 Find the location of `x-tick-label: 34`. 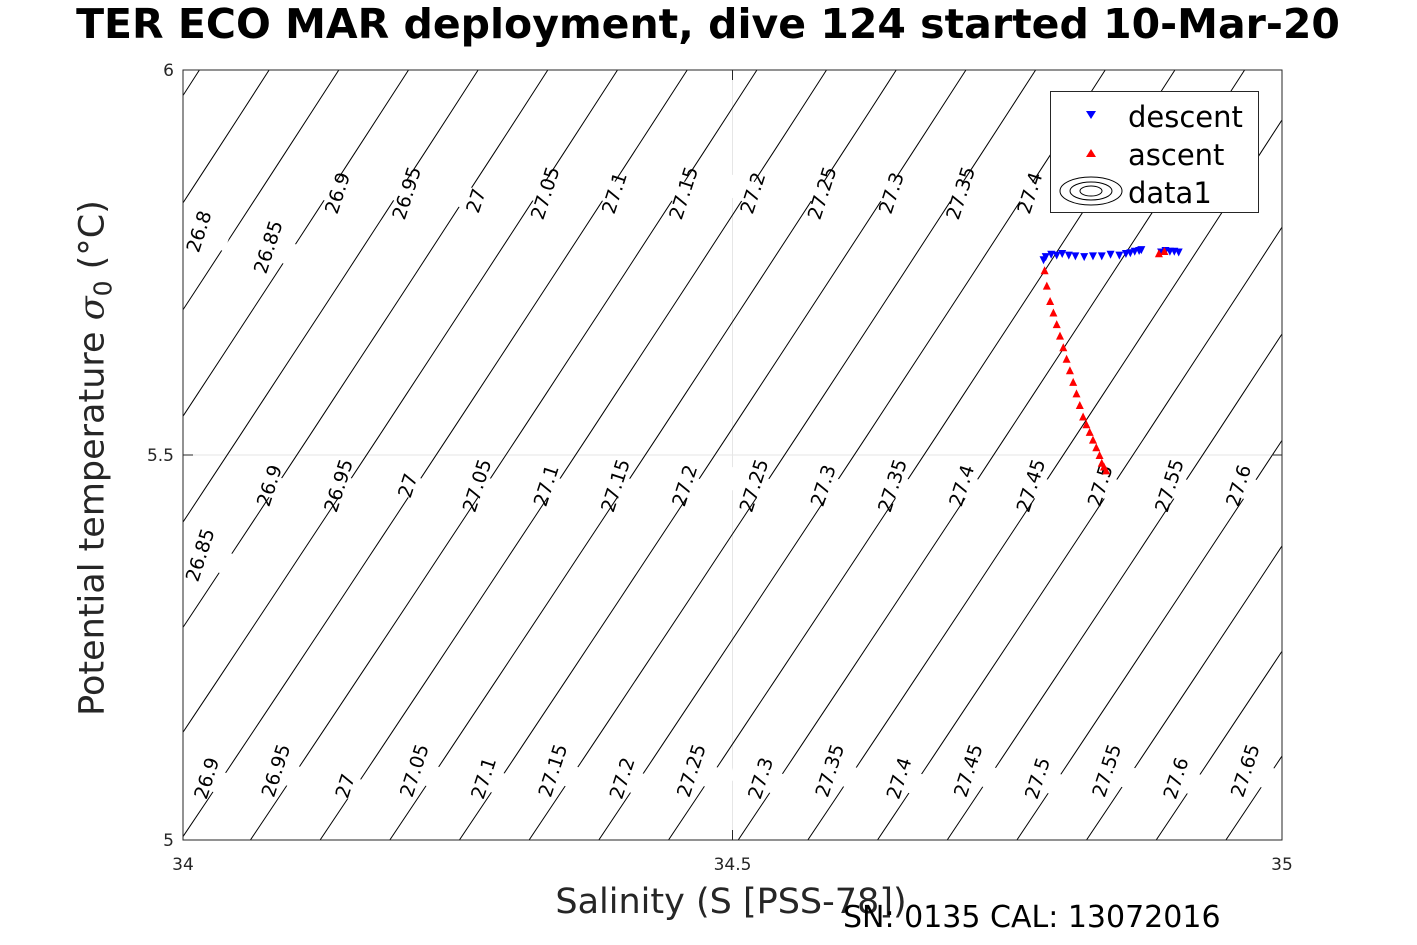

x-tick-label: 34 is located at coordinates (183, 865).